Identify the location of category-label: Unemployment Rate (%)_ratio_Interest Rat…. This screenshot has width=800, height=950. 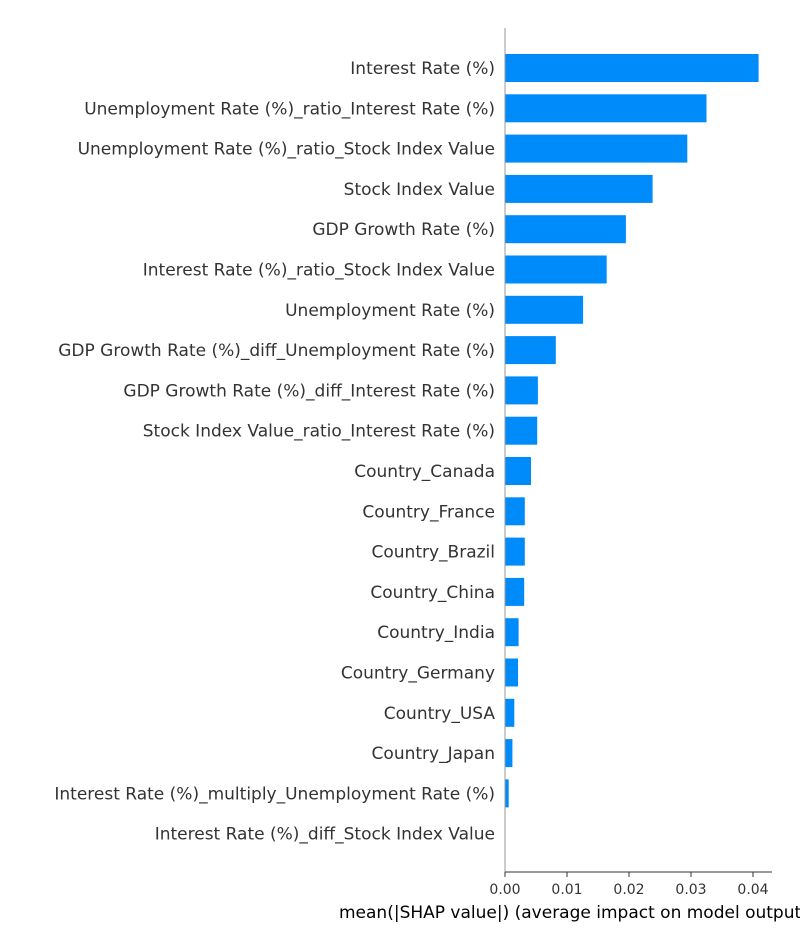
(289, 109).